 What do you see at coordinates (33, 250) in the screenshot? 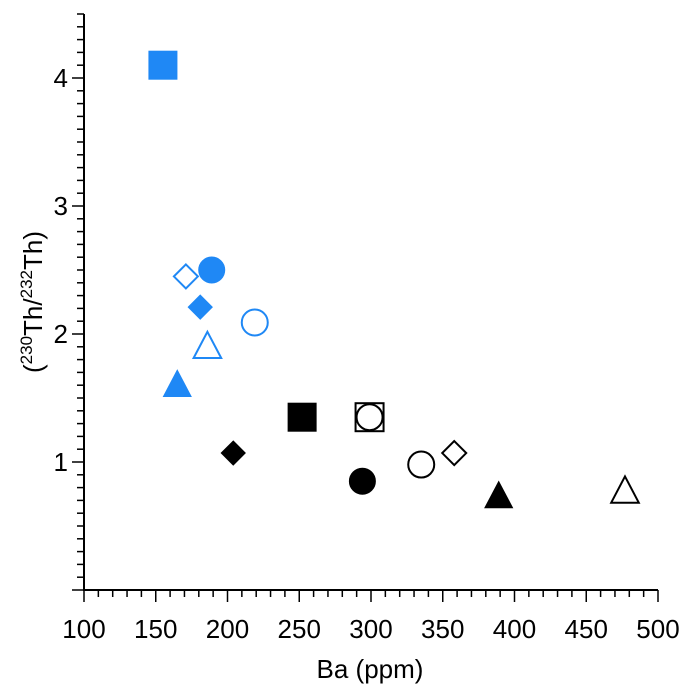
I see `y-axis-title-end: Th)` at bounding box center [33, 250].